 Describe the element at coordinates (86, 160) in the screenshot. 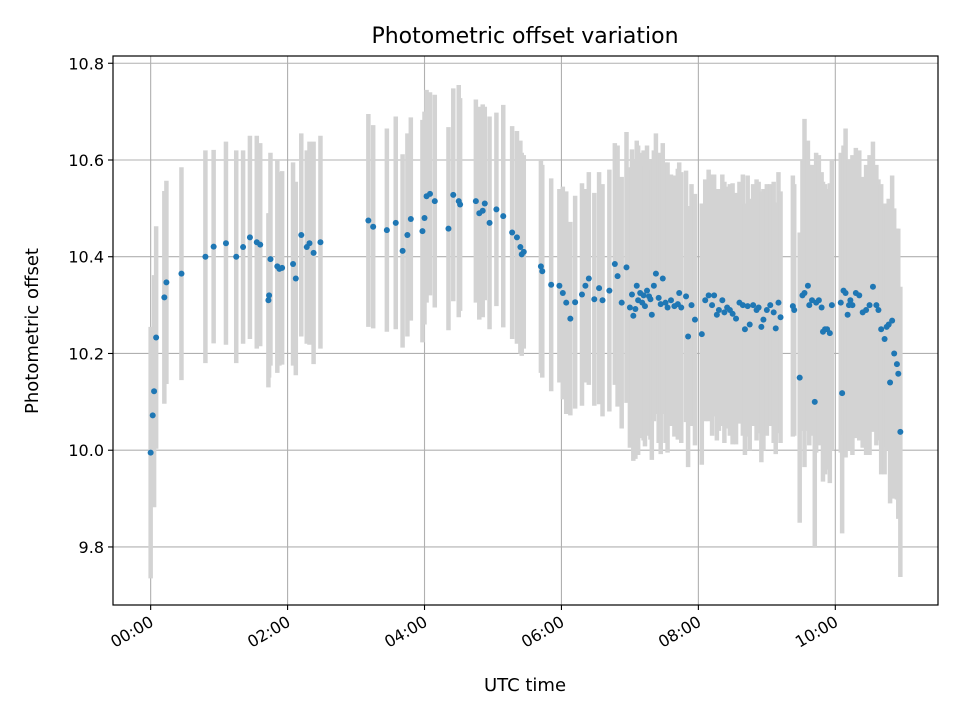

I see `y-tick-label: 10.6` at that location.